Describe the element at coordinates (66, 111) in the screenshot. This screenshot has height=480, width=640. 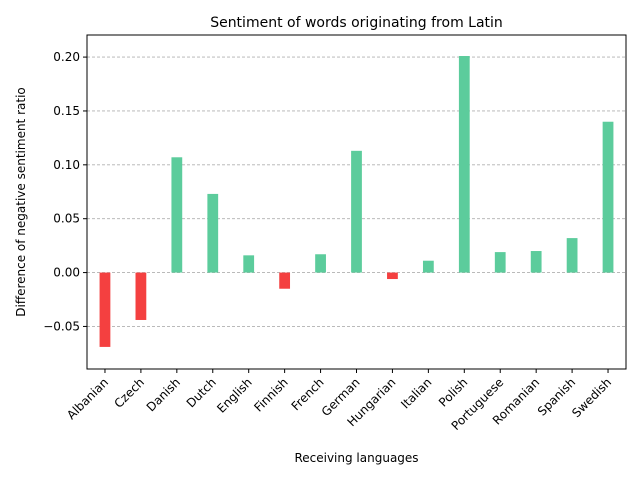
I see `y-tick-label: 0.15` at that location.